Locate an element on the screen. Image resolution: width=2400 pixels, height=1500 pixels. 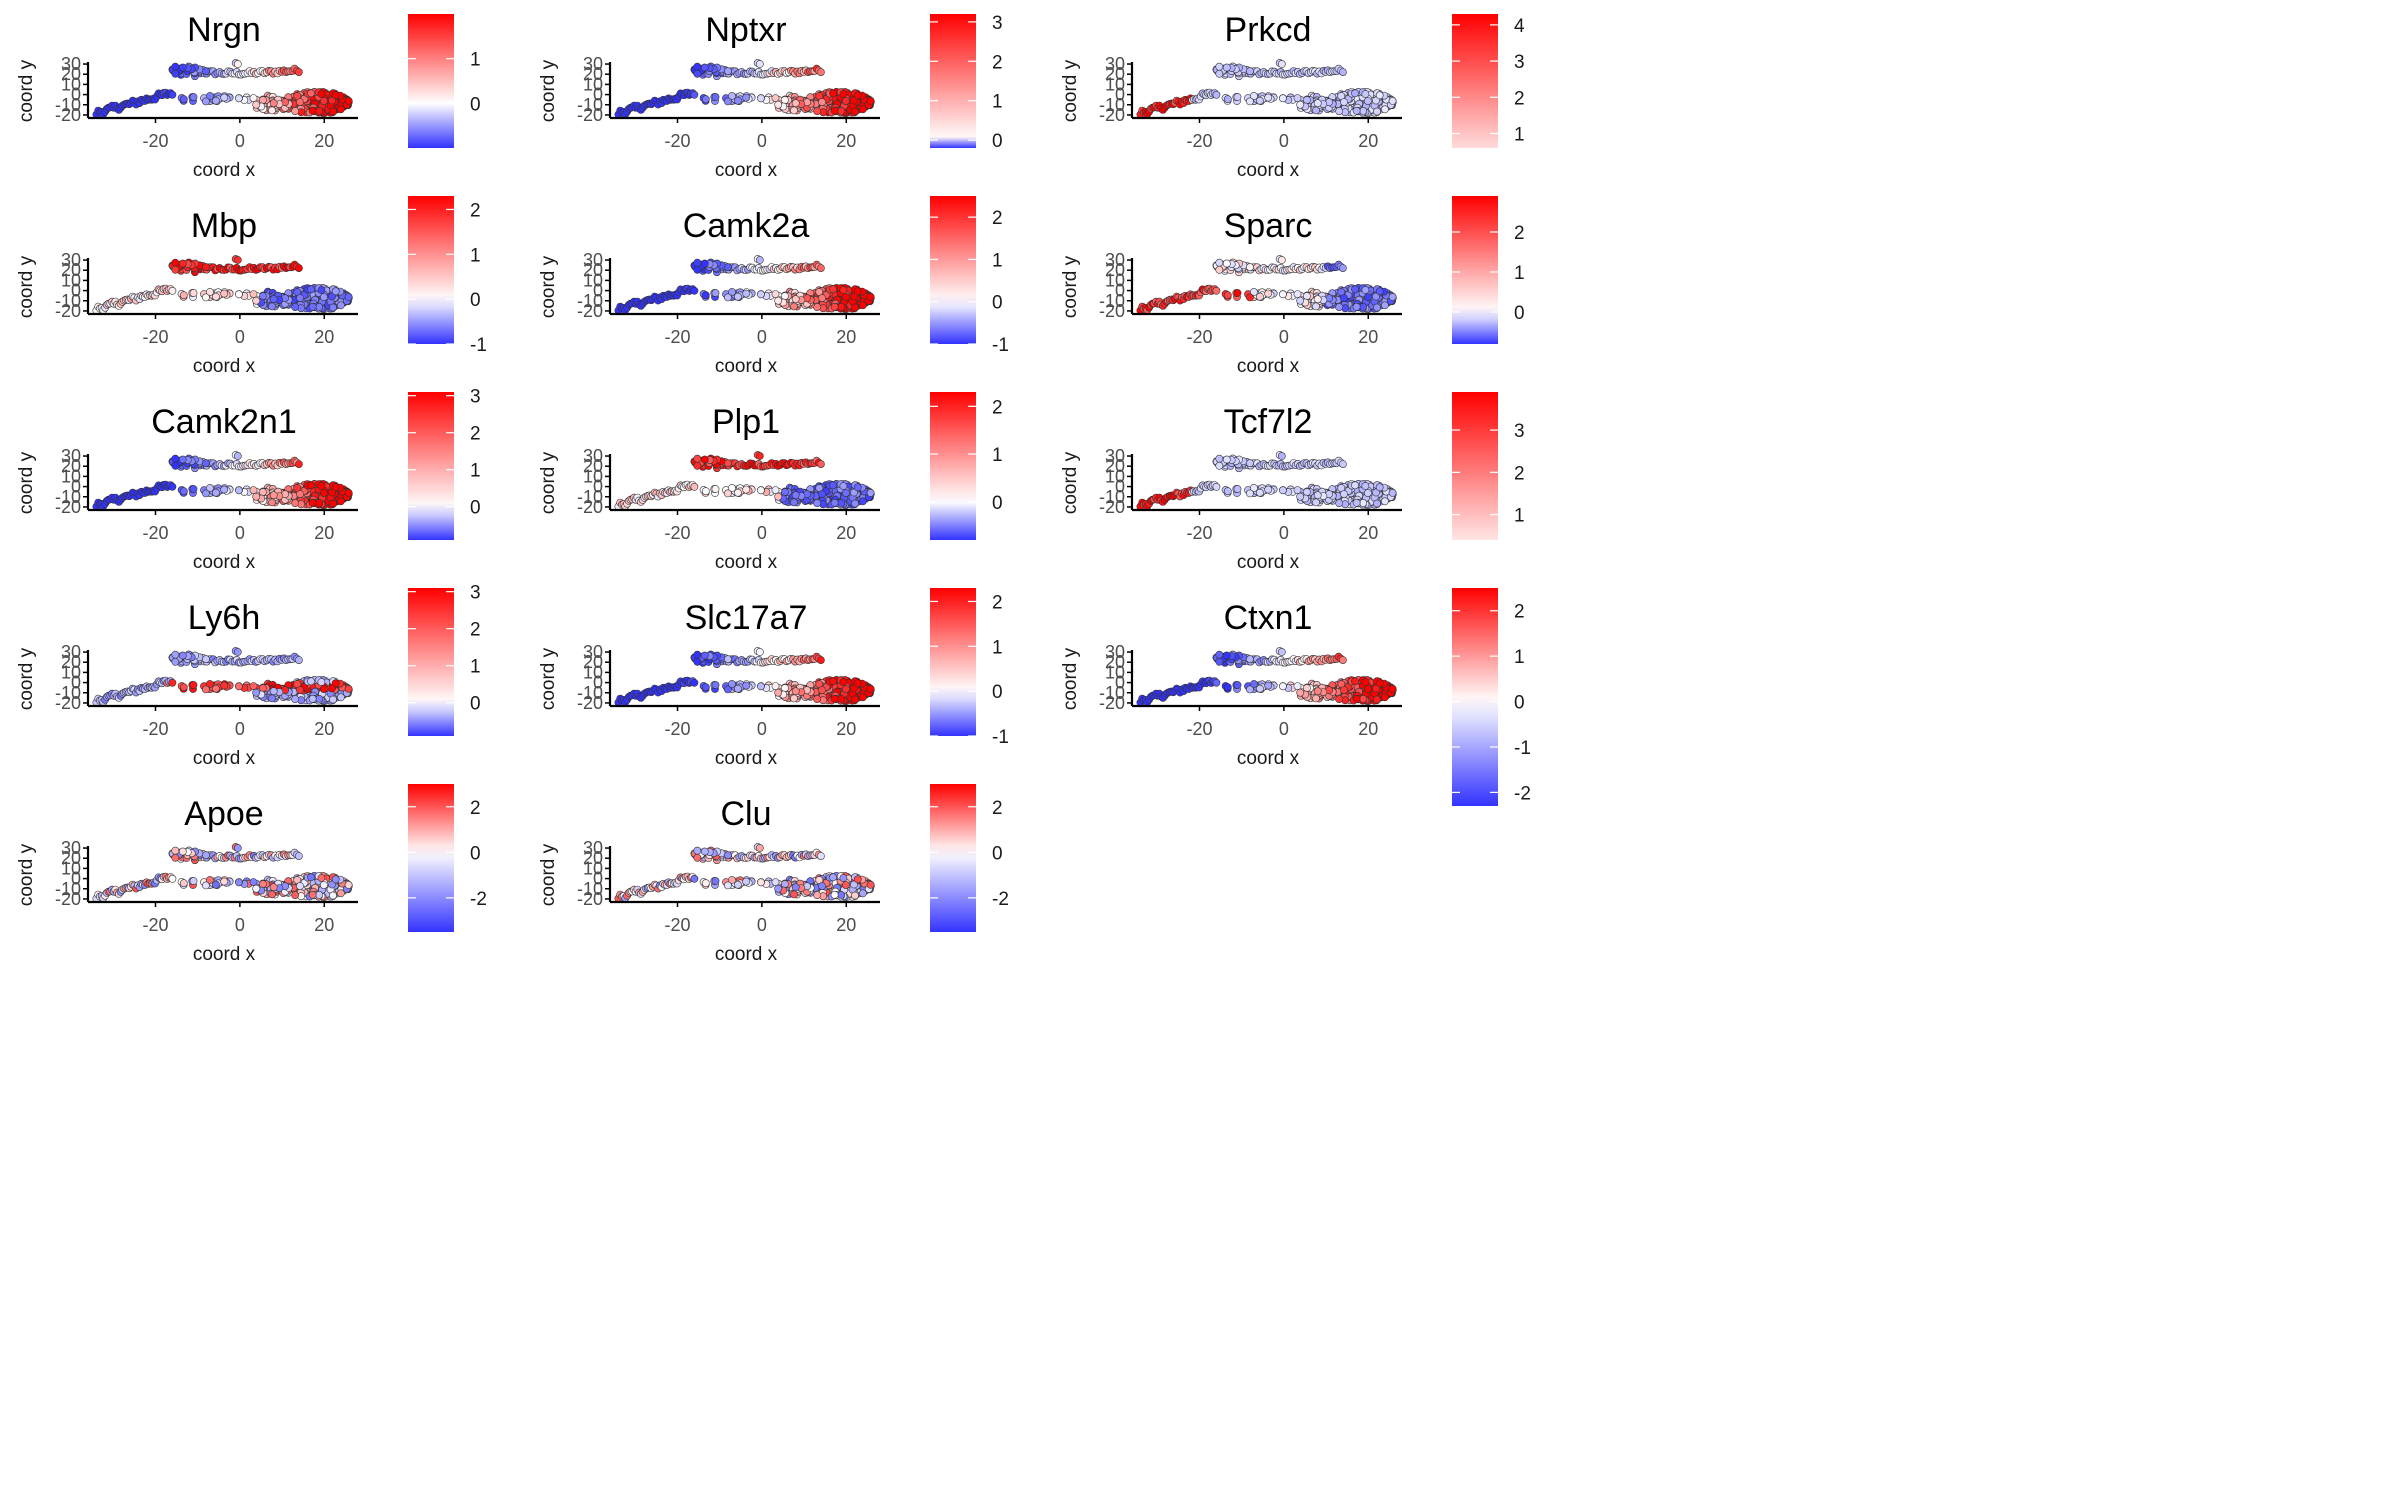
colorbar is located at coordinates (431, 662).